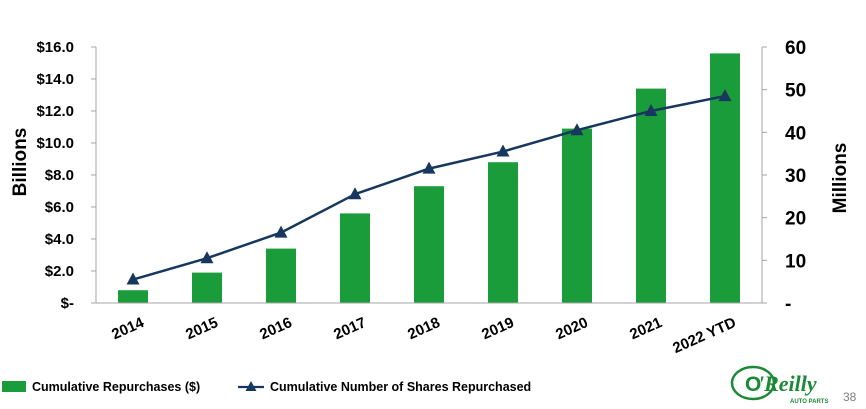 The image size is (866, 409). Describe the element at coordinates (55, 143) in the screenshot. I see `left-tick-label: $10.0` at that location.